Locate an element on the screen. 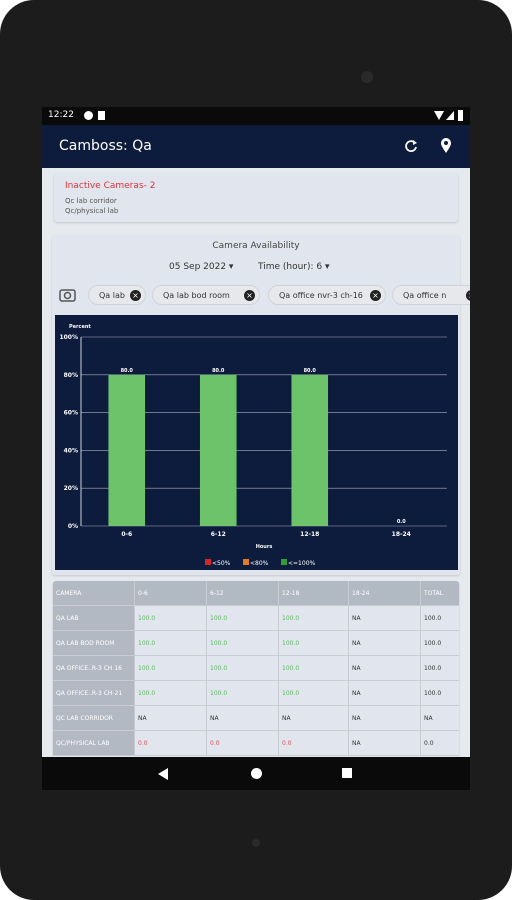 The width and height of the screenshot is (512, 900). status-bar: 12:22 is located at coordinates (256, 116).